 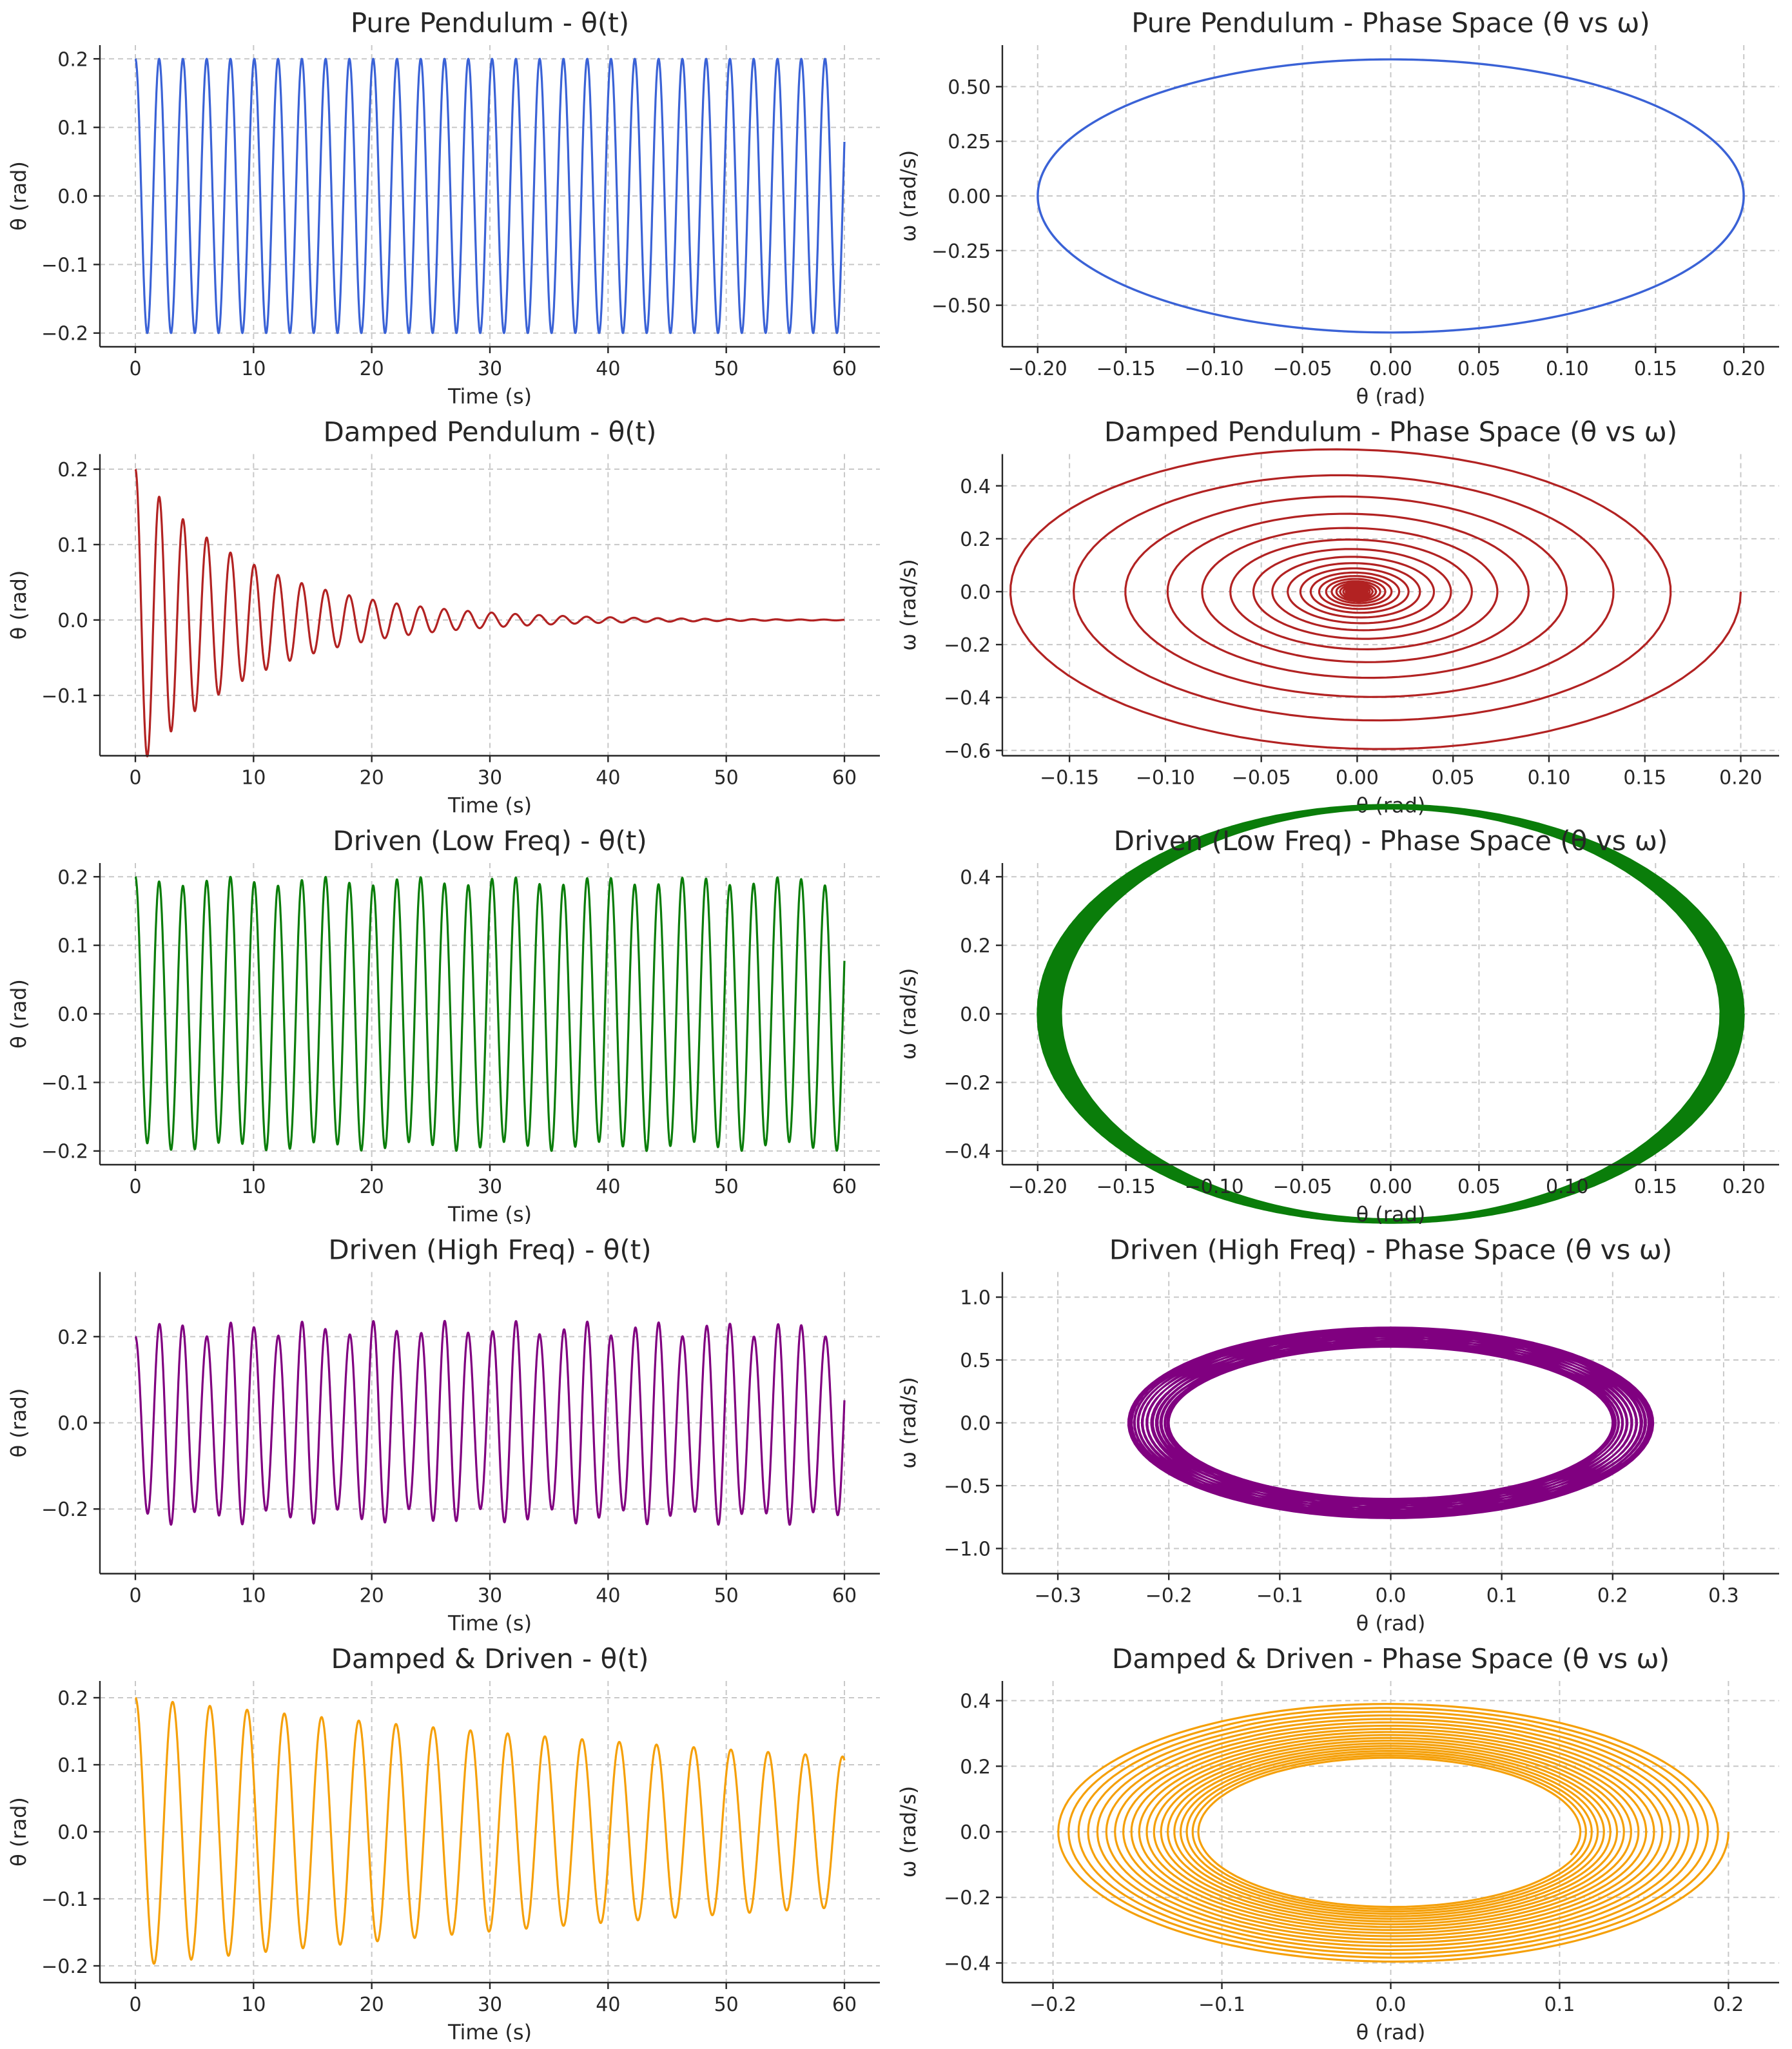 What do you see at coordinates (975, 877) in the screenshot?
I see `y-tick-label: 0.4` at bounding box center [975, 877].